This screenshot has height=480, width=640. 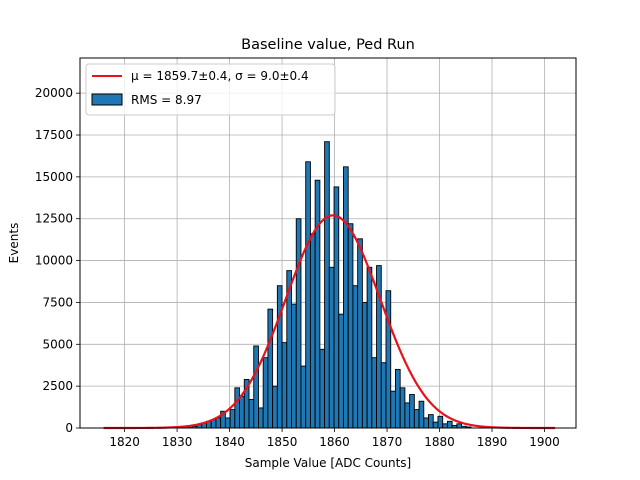 I want to click on x-axis-label: Sample Value [ADC Counts], so click(x=328, y=463).